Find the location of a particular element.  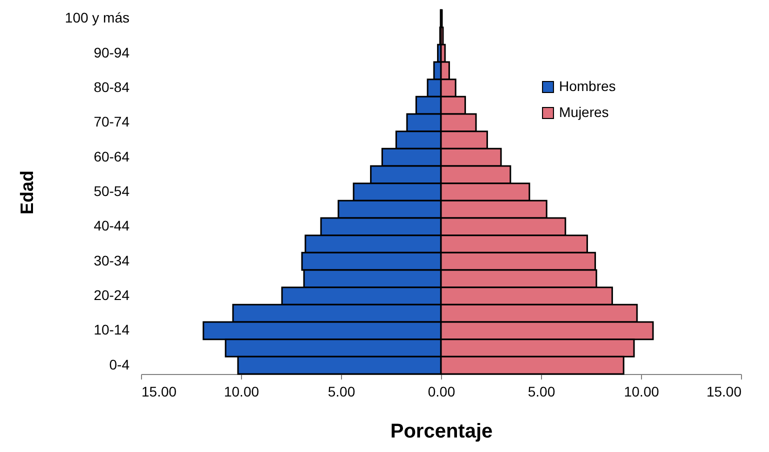

y-tick-label: 60-64 is located at coordinates (112, 156).